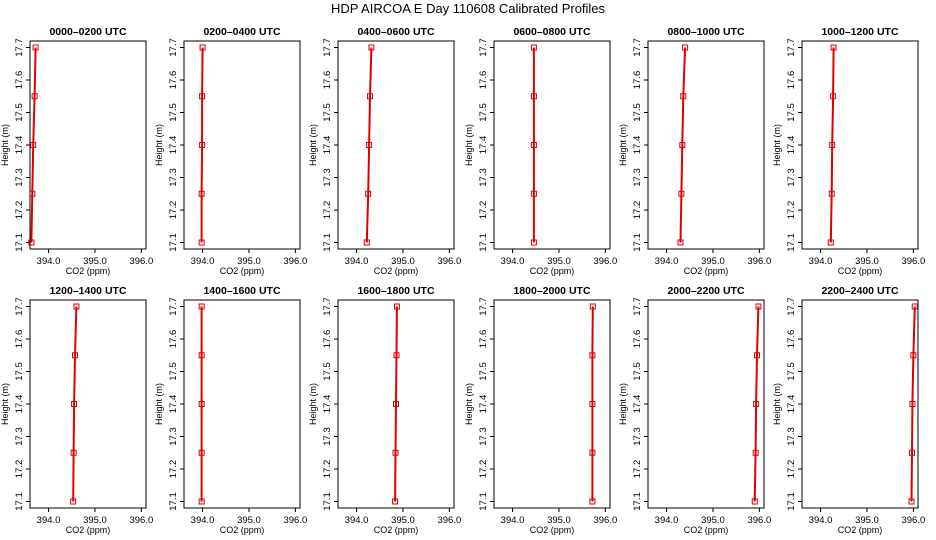 The image size is (936, 540). I want to click on panel-title: 0800–1000 UTC, so click(705, 32).